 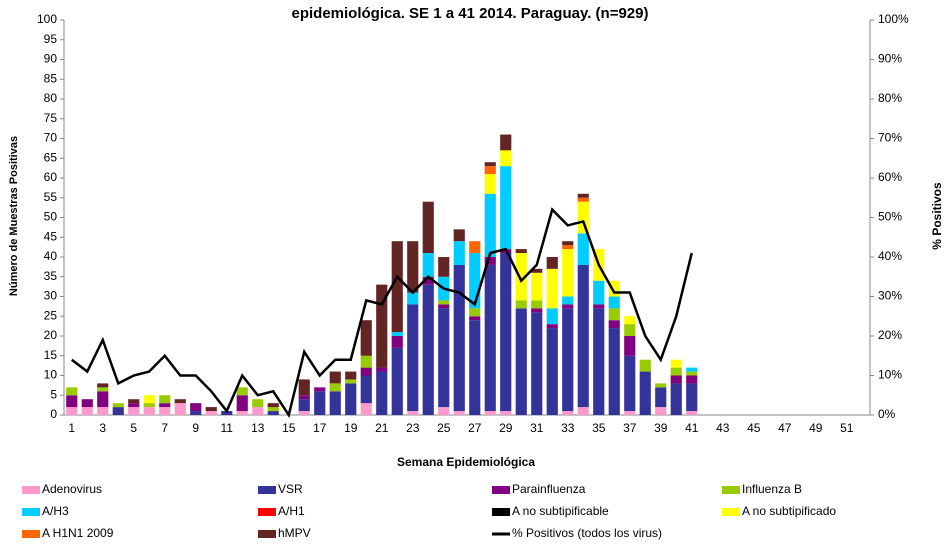 I want to click on y-tick-label: 85, so click(x=51, y=78).